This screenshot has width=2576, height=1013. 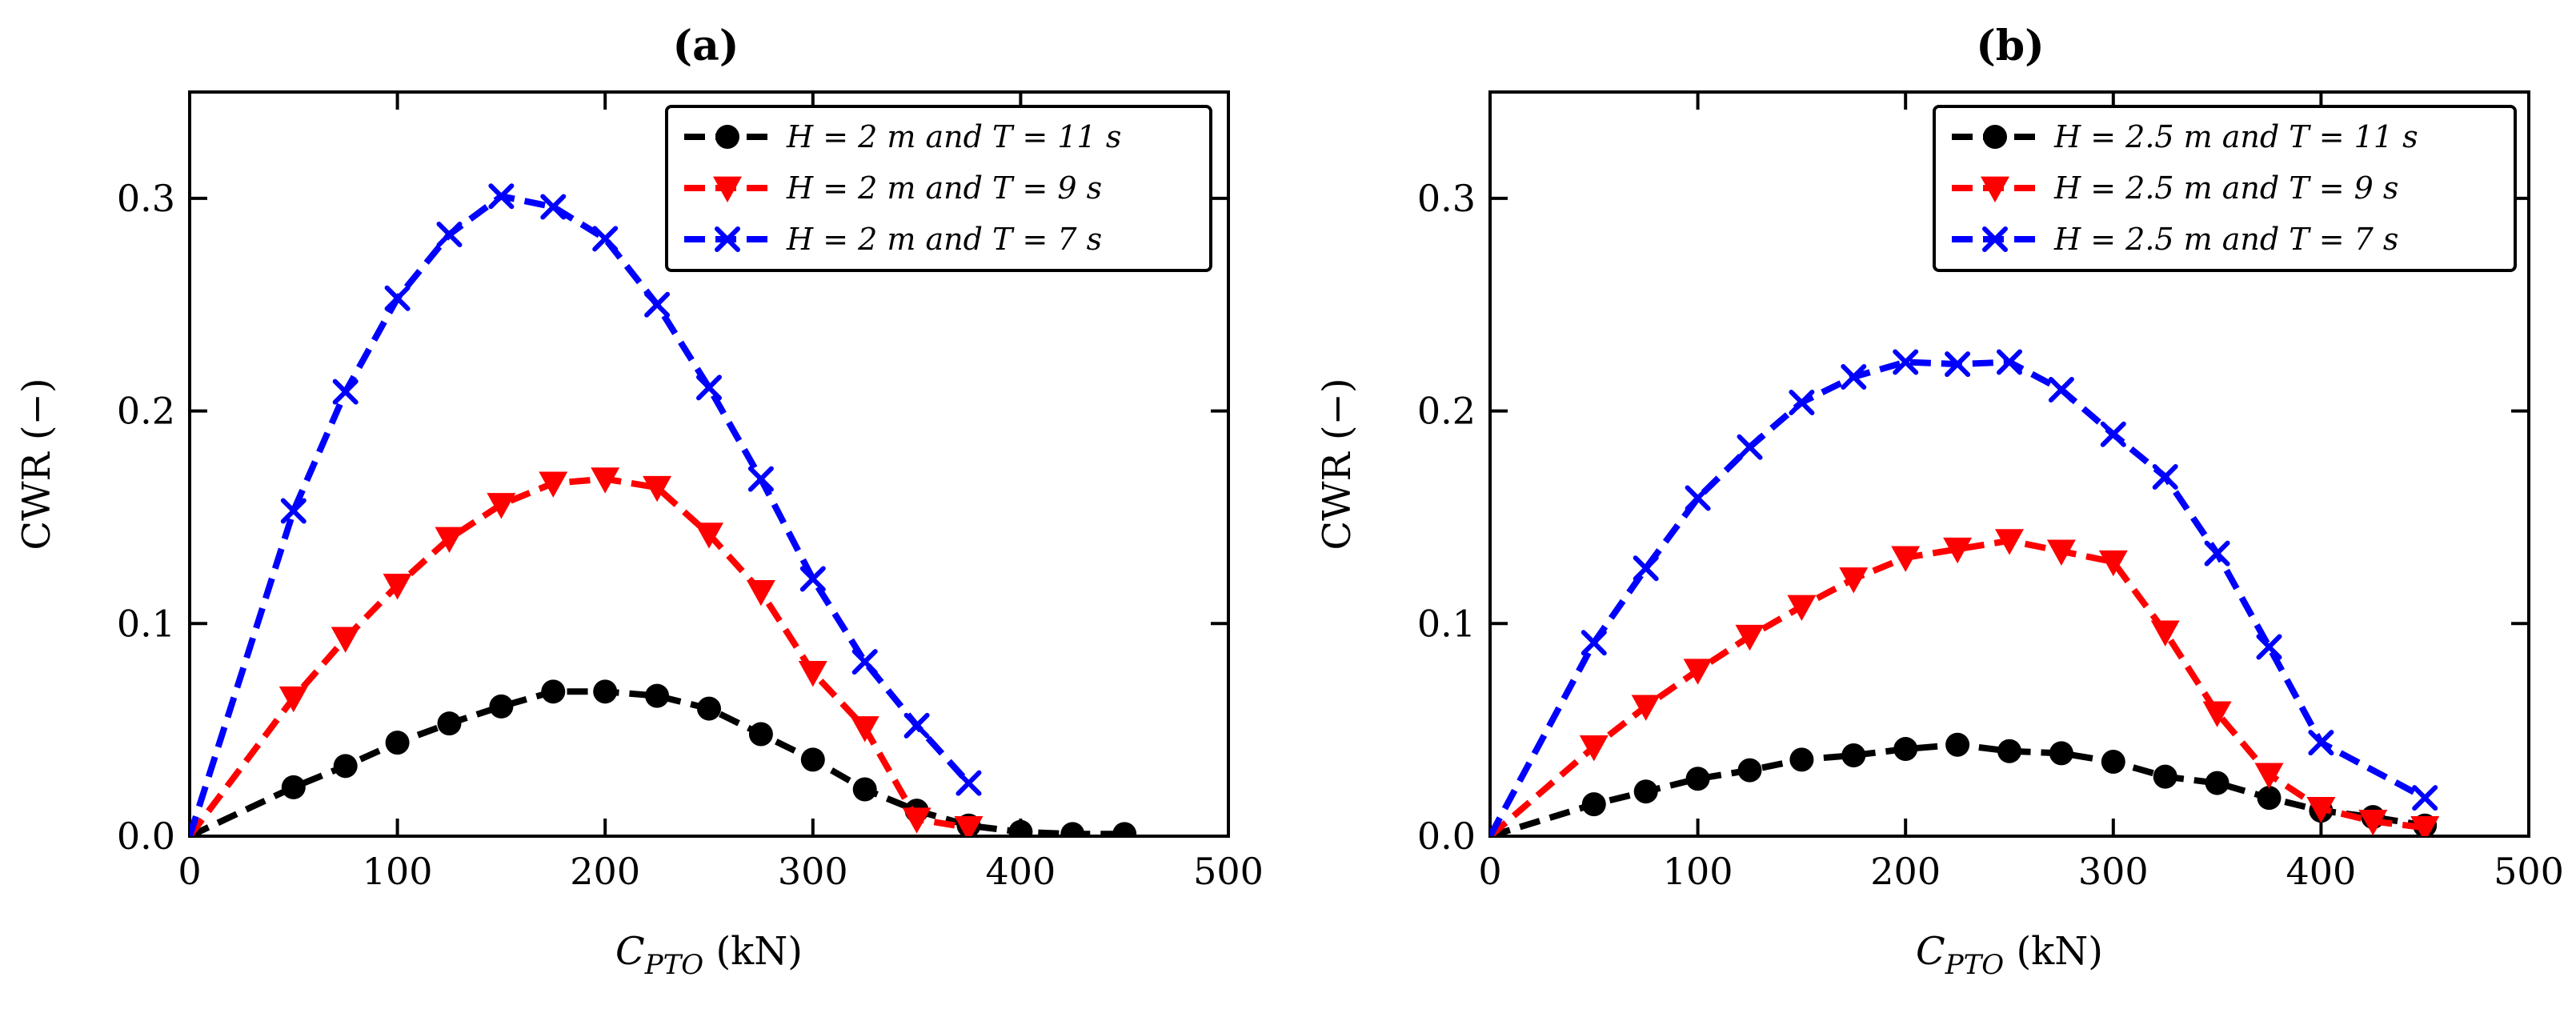 What do you see at coordinates (146, 411) in the screenshot?
I see `y-tick-label: 0.2` at bounding box center [146, 411].